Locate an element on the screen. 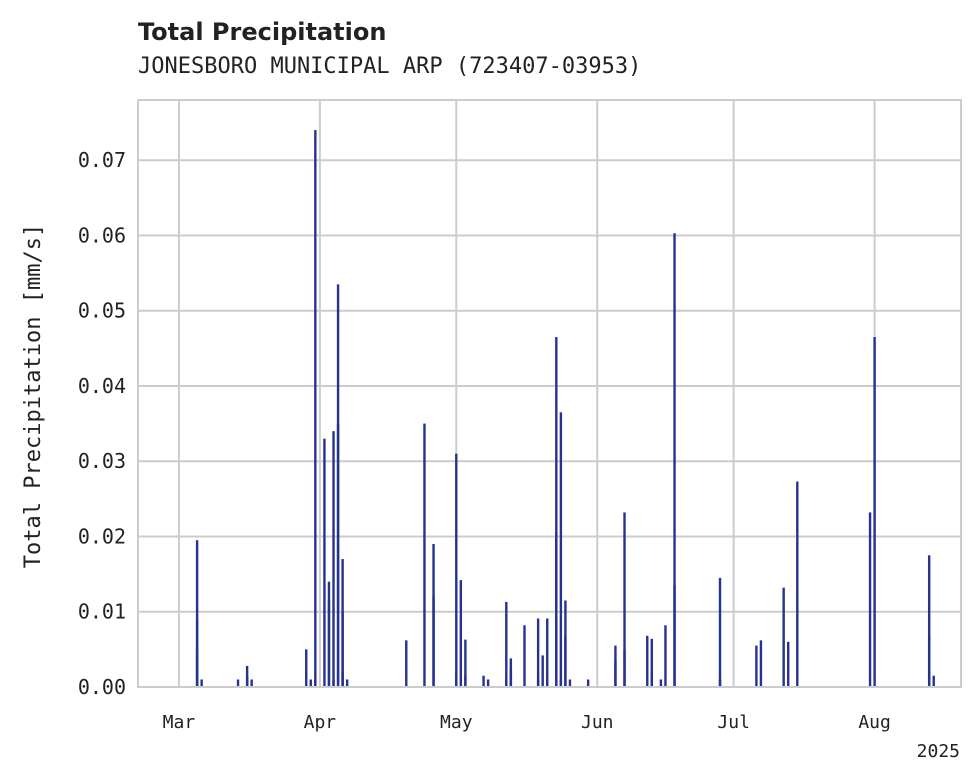 The image size is (980, 783). x-tick-label: Aug is located at coordinates (874, 722).